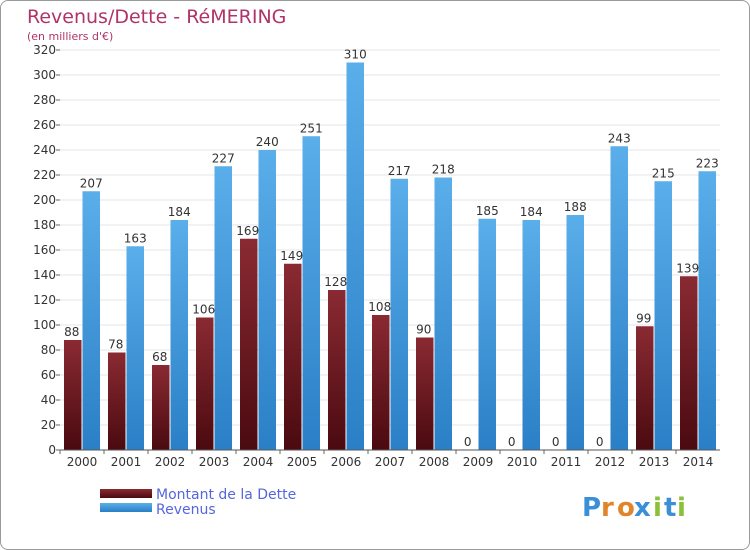 The width and height of the screenshot is (750, 550). I want to click on data-label: 188, so click(575, 207).